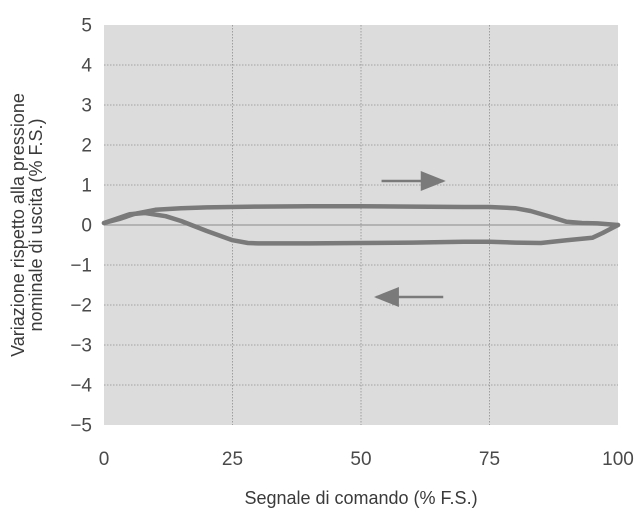  Describe the element at coordinates (36, 224) in the screenshot. I see `y-axis-title-line-2: nominale di uscita (% F.S.)` at that location.